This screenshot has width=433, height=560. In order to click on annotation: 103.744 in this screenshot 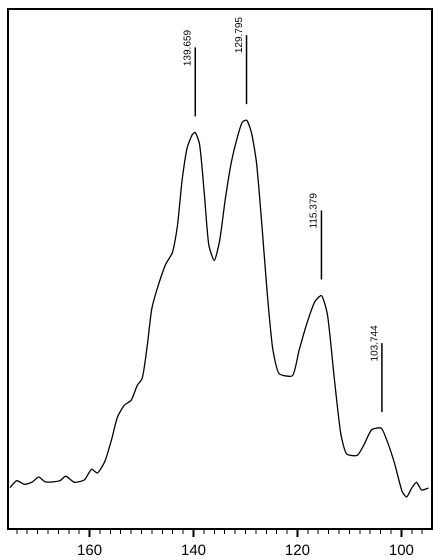, I will do `click(374, 343)`.